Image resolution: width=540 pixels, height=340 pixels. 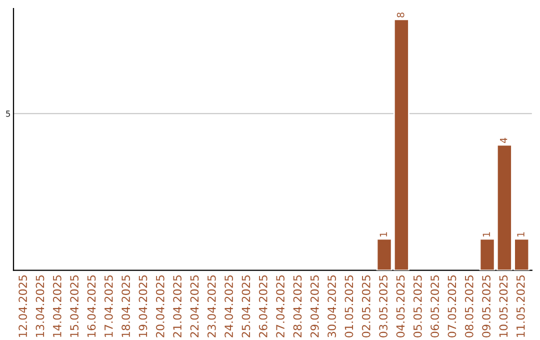 What do you see at coordinates (229, 306) in the screenshot?
I see `x-tick-label: 24.04.2025` at bounding box center [229, 306].